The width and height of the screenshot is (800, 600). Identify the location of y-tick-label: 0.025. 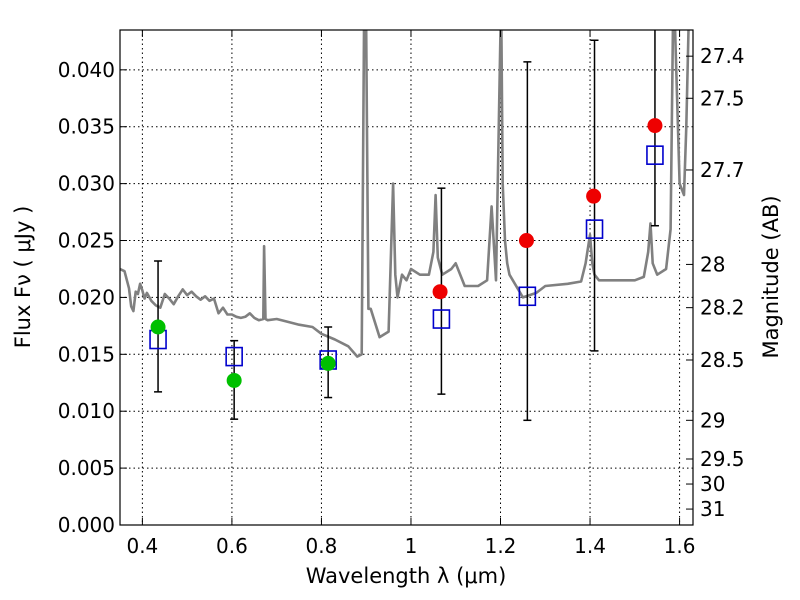
(86, 241).